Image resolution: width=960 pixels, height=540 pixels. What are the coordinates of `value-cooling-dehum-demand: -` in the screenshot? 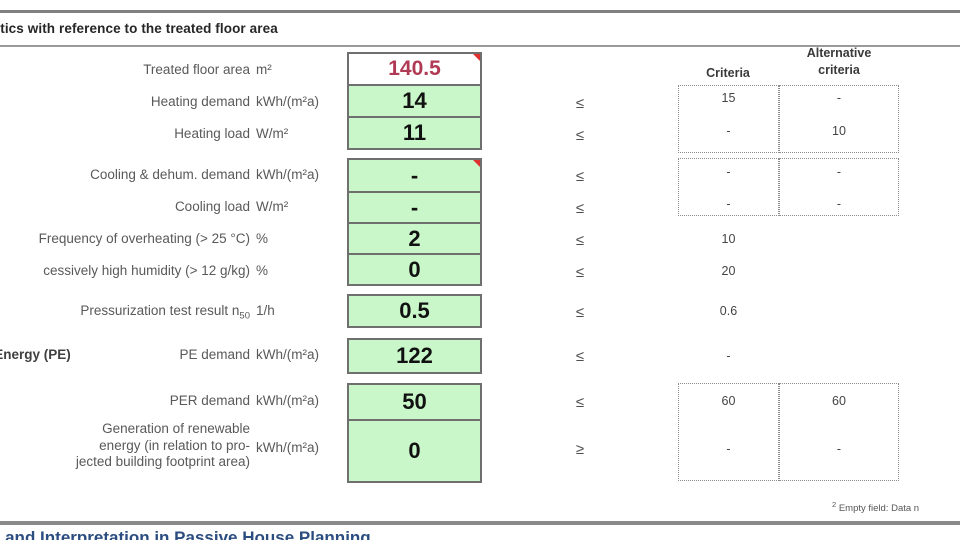 It's located at (414, 175).